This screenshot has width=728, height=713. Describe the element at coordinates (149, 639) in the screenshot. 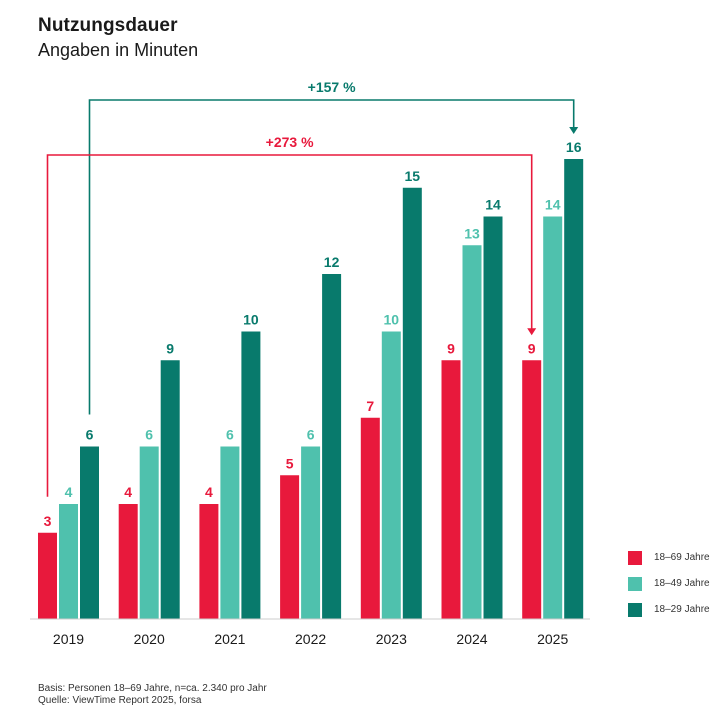

I see `x-tick-label: 2020` at that location.